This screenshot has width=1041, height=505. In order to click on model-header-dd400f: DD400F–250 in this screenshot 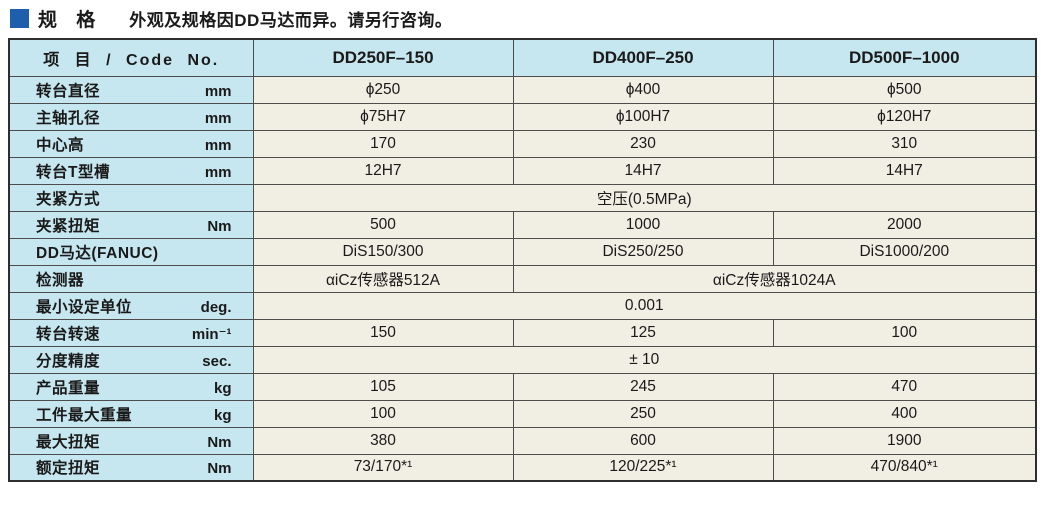, I will do `click(643, 57)`.